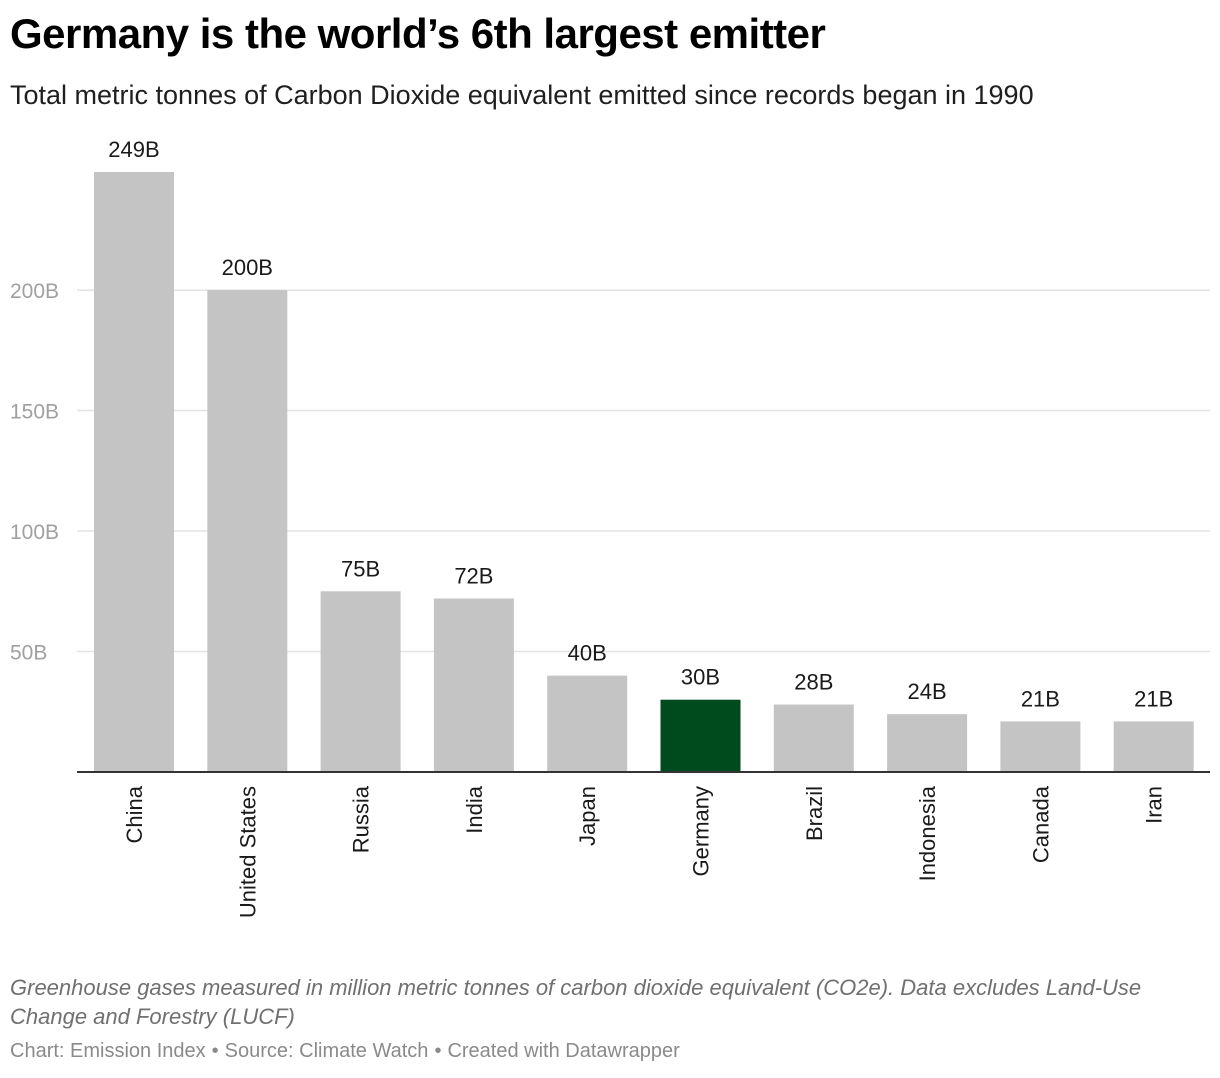 This screenshot has width=1220, height=1078. I want to click on bar-highlight, so click(700, 735).